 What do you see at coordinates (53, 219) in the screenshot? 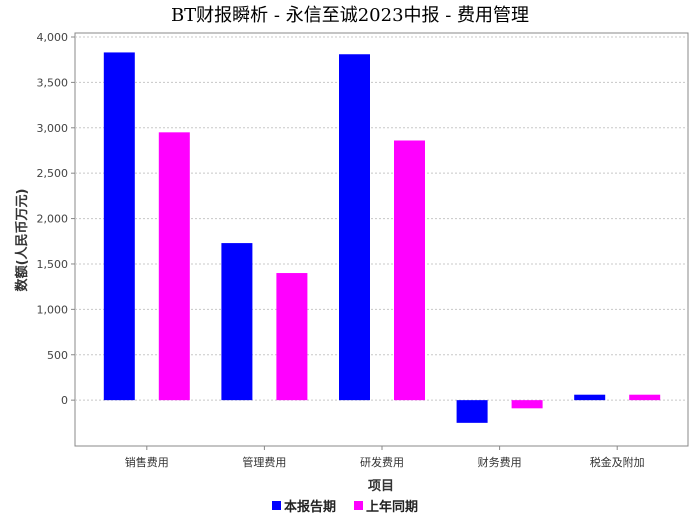
I see `y-tick-label: 2,000` at bounding box center [53, 219].